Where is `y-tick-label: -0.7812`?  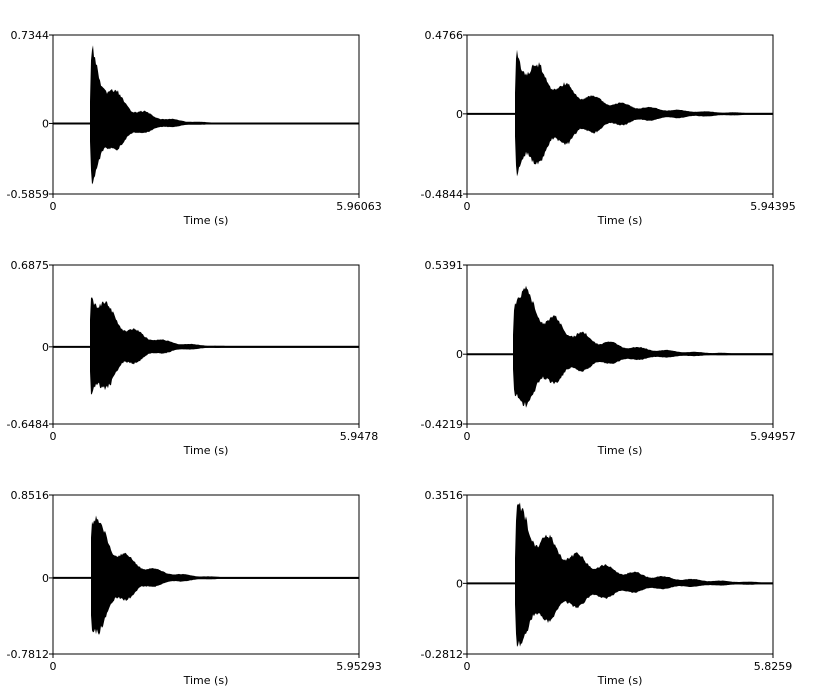 y-tick-label: -0.7812 is located at coordinates (28, 654).